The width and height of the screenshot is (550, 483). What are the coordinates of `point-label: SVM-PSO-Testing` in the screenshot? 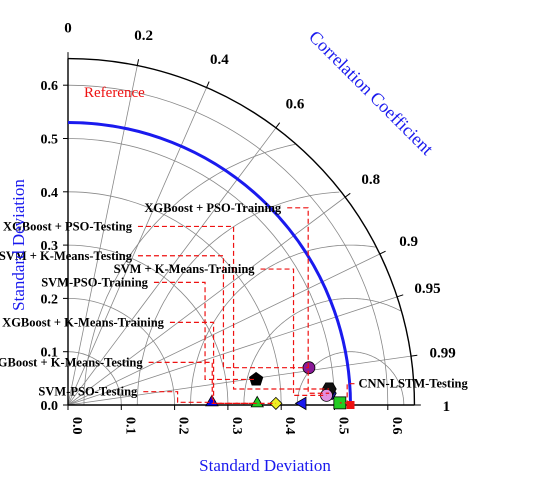 It's located at (88, 392).